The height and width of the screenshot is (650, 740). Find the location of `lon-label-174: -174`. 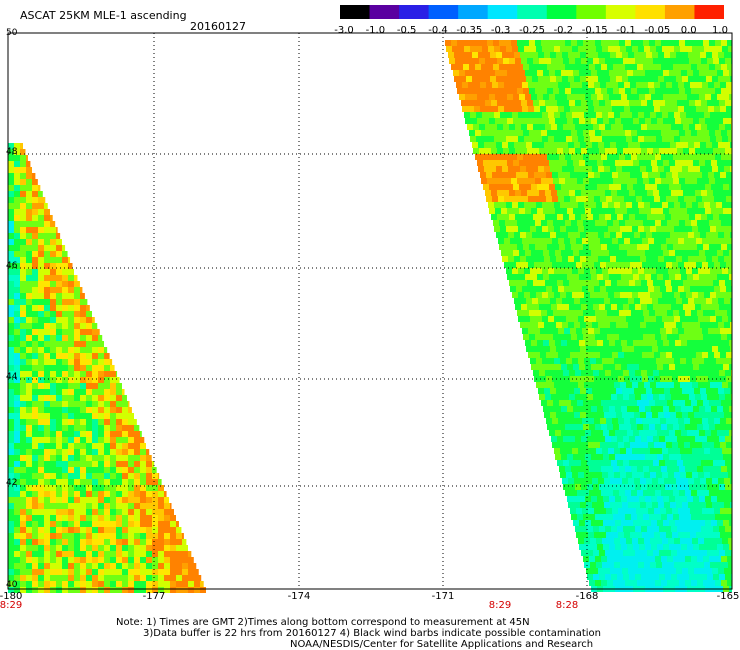

lon-label-174: -174 is located at coordinates (299, 596).